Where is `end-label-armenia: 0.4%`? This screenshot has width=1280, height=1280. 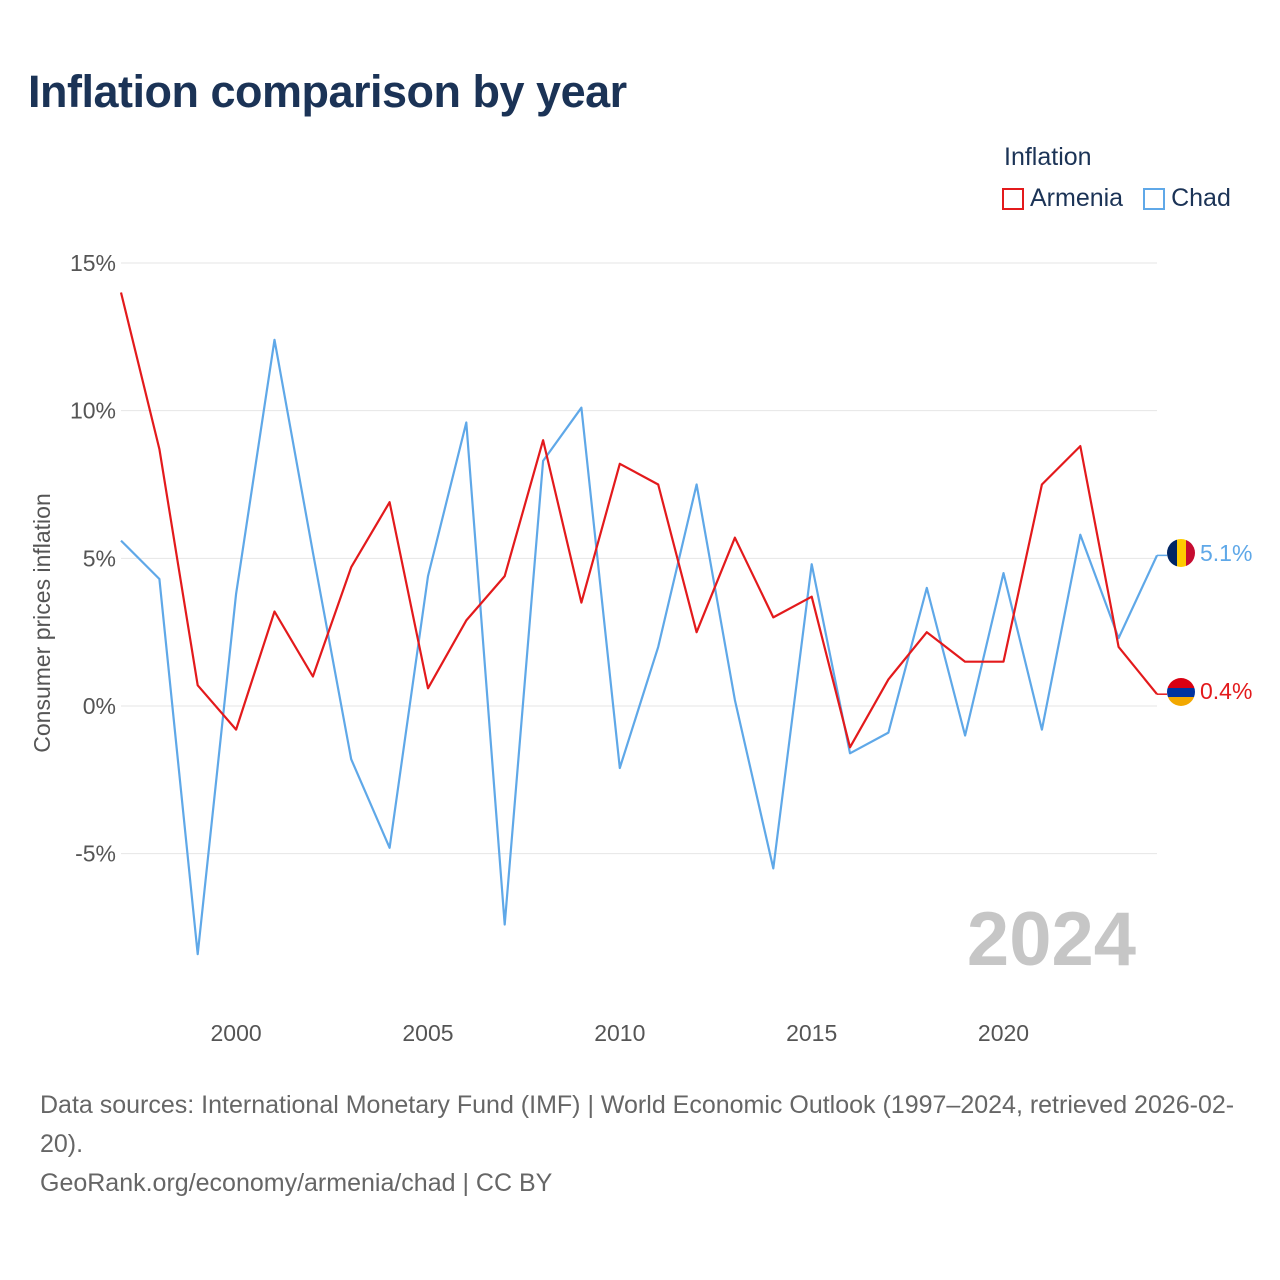 end-label-armenia: 0.4% is located at coordinates (1226, 691).